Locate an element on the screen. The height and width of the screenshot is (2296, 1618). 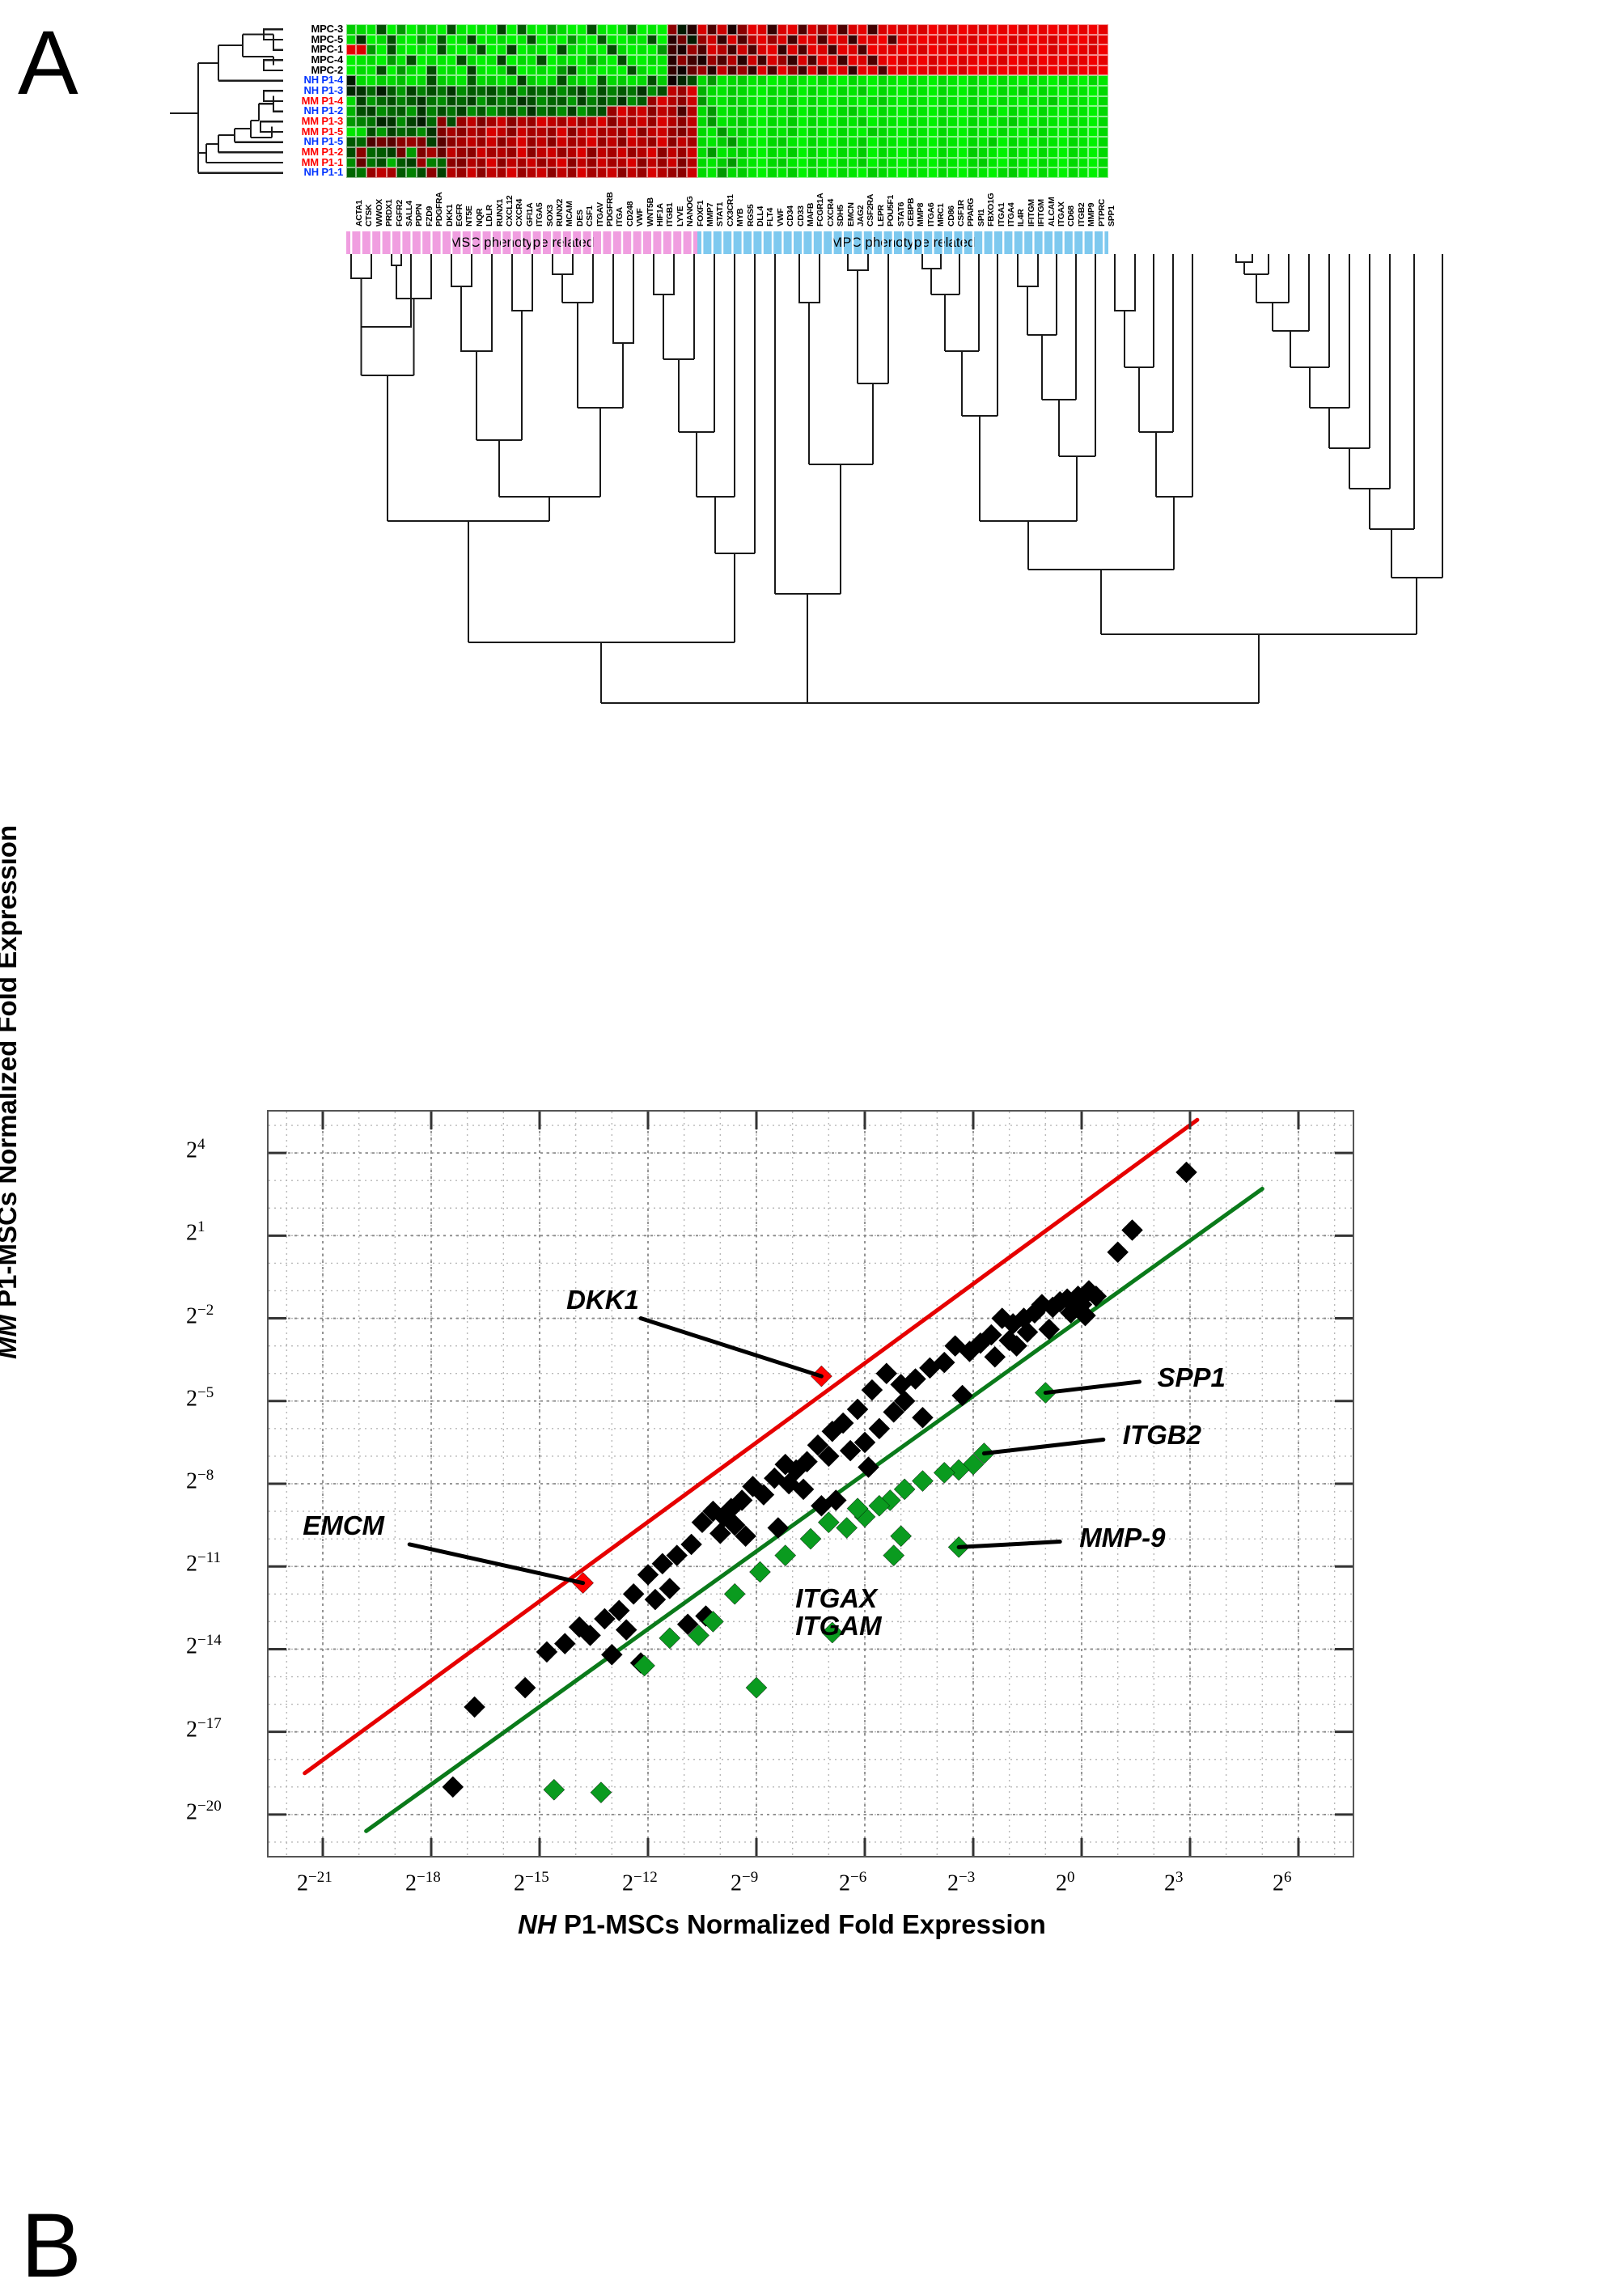
x-axis-label: NH P1-MSCs Normalized Fold Expression is located at coordinates (782, 1924).